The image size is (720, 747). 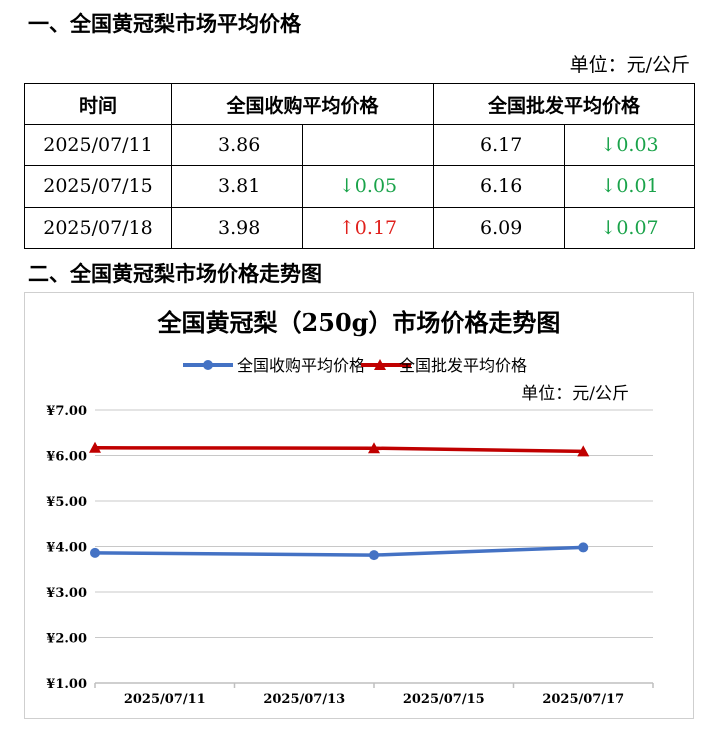 I want to click on header-wholesale: 全国批发平均价格, so click(x=564, y=104).